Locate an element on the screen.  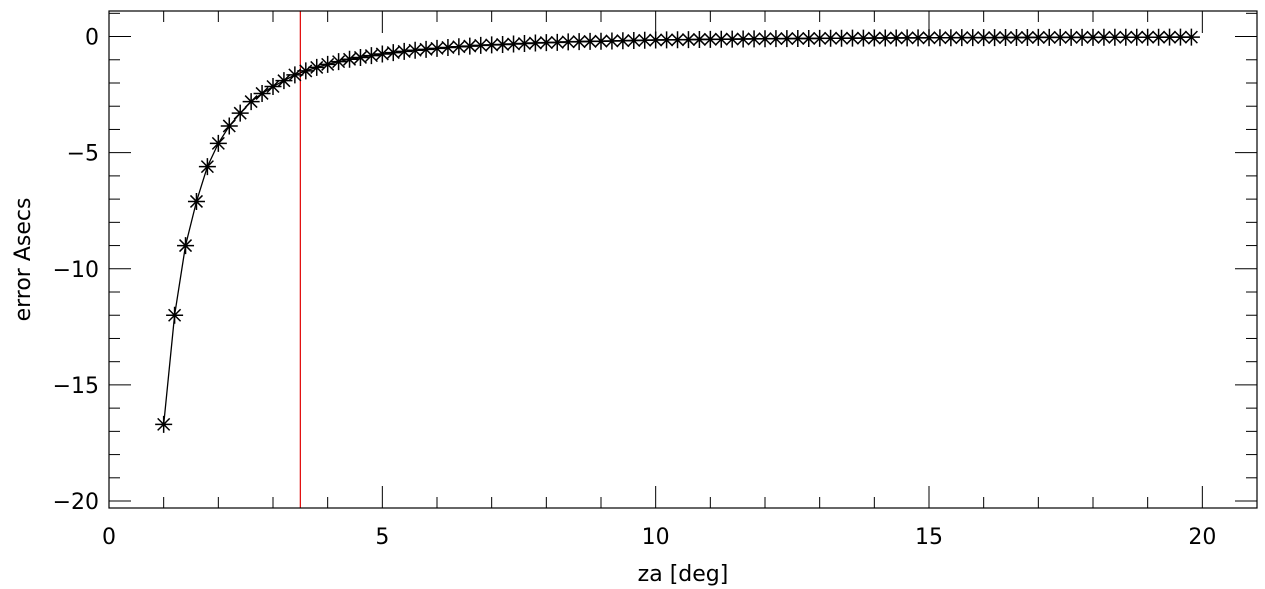
x-tick-label: 20 is located at coordinates (1202, 537).